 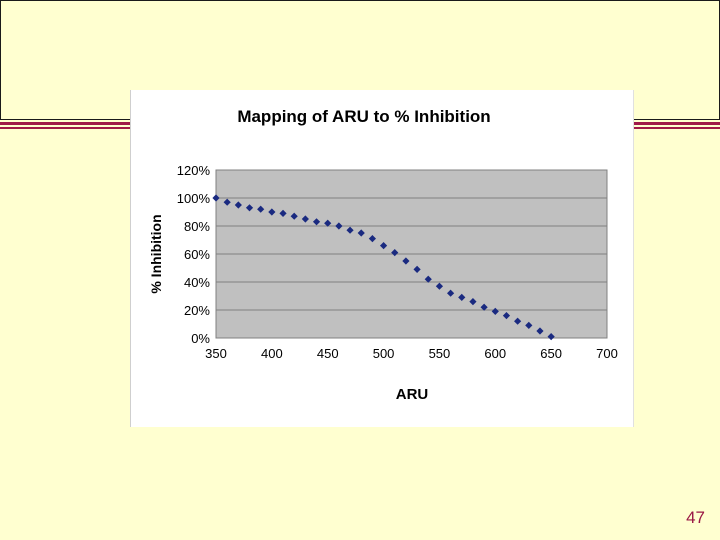 What do you see at coordinates (272, 353) in the screenshot?
I see `x-tick-label: 400` at bounding box center [272, 353].